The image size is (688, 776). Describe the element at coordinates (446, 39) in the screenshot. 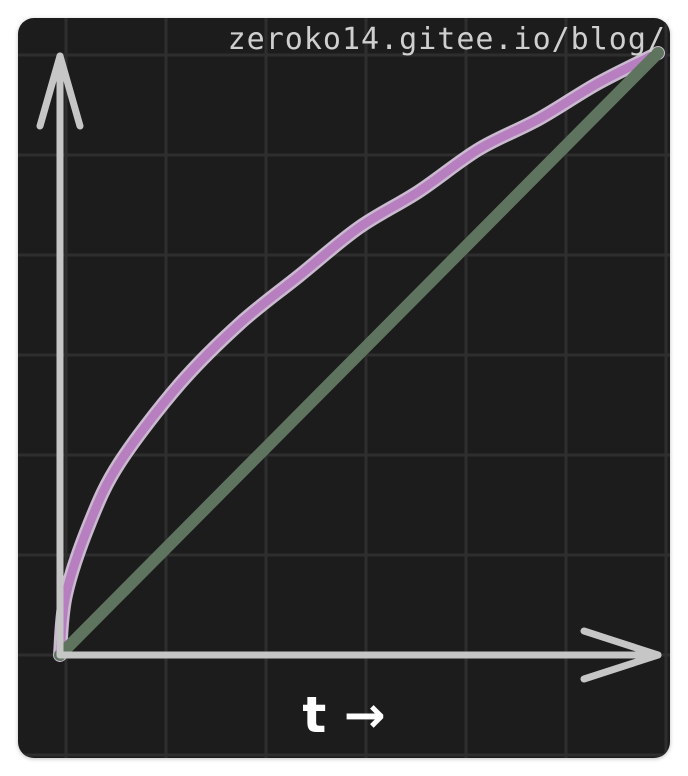

I see `watermark-text: zeroko14.gitee.io/blog/` at that location.